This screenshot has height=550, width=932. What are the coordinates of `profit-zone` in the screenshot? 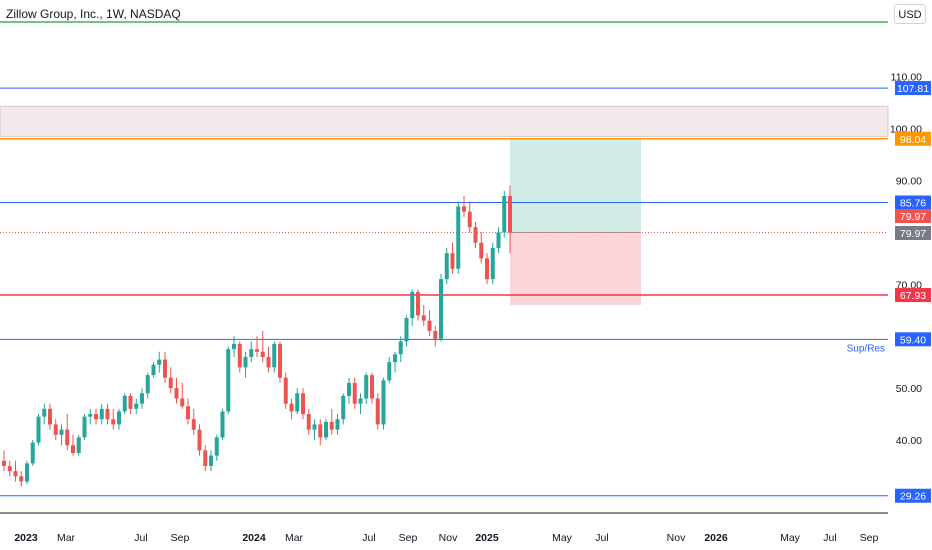 It's located at (575, 185).